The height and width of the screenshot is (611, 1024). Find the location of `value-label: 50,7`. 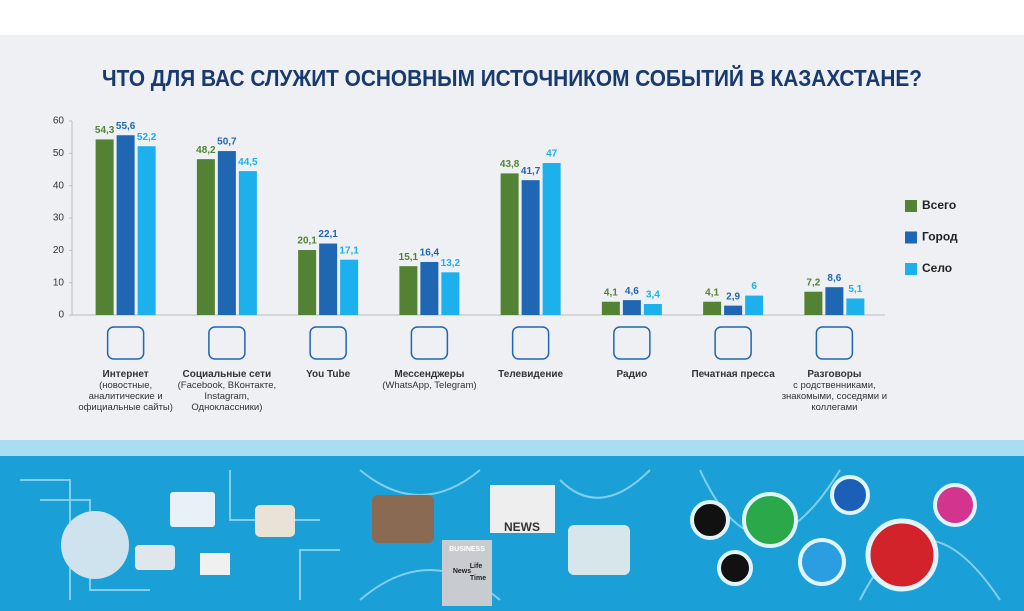

value-label: 50,7 is located at coordinates (227, 142).